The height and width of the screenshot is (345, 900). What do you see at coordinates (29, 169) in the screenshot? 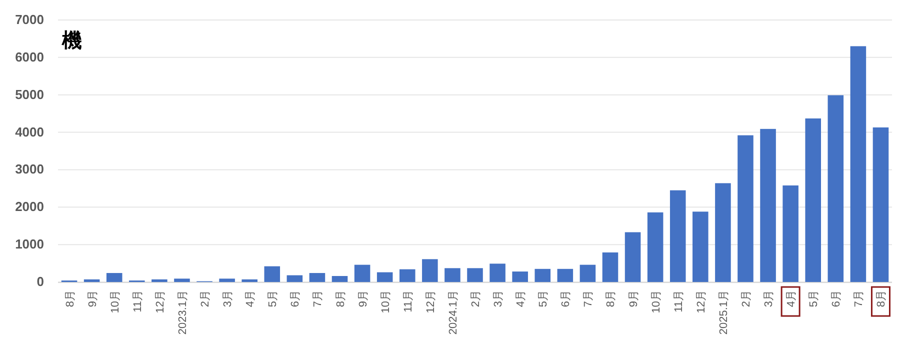
I see `y-tick-label: 3000` at bounding box center [29, 169].